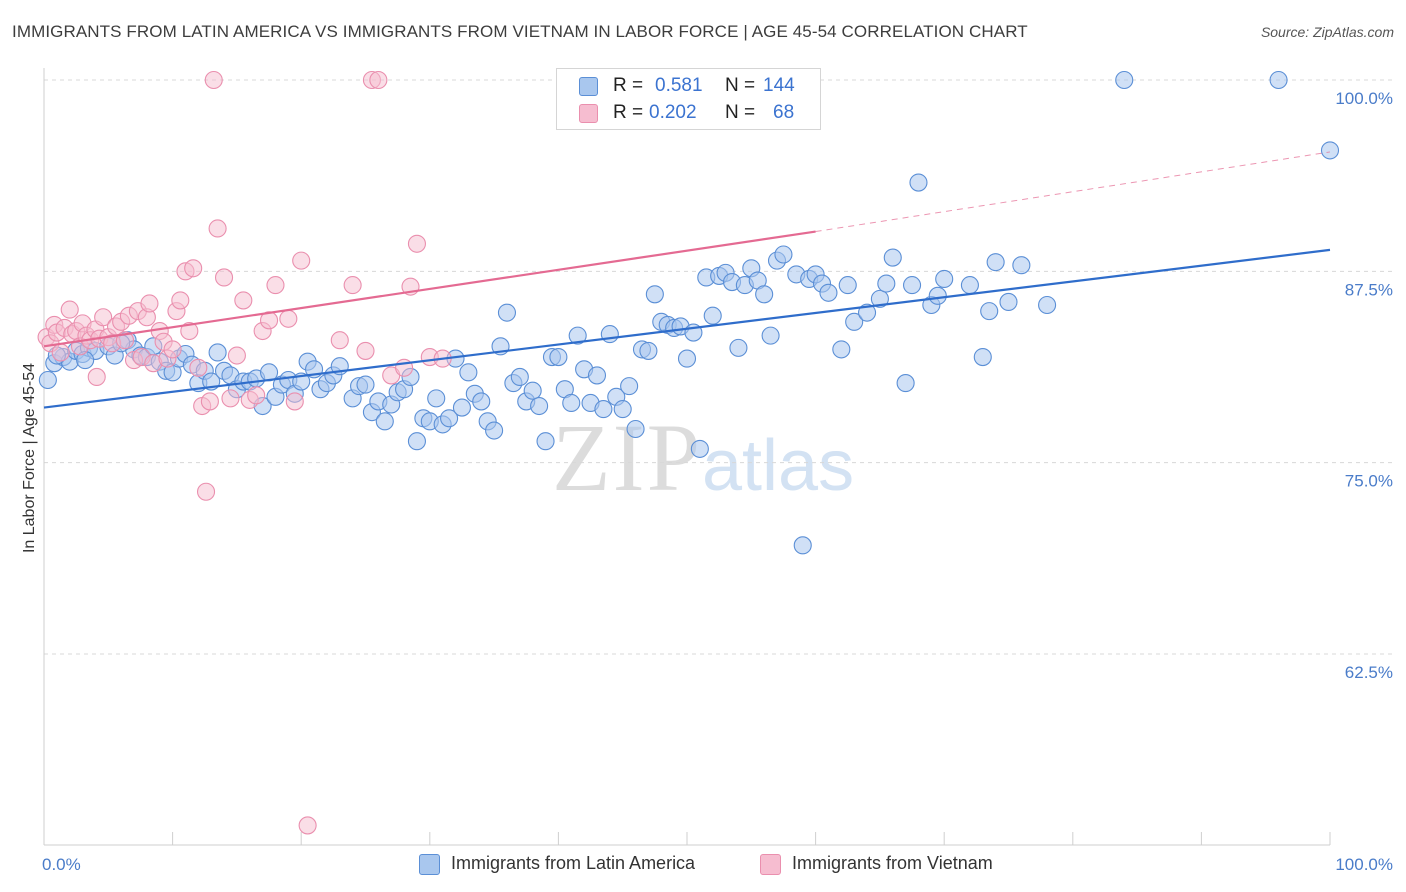 The image size is (1406, 892). I want to click on watermark: ZIPatlas, so click(703, 457).